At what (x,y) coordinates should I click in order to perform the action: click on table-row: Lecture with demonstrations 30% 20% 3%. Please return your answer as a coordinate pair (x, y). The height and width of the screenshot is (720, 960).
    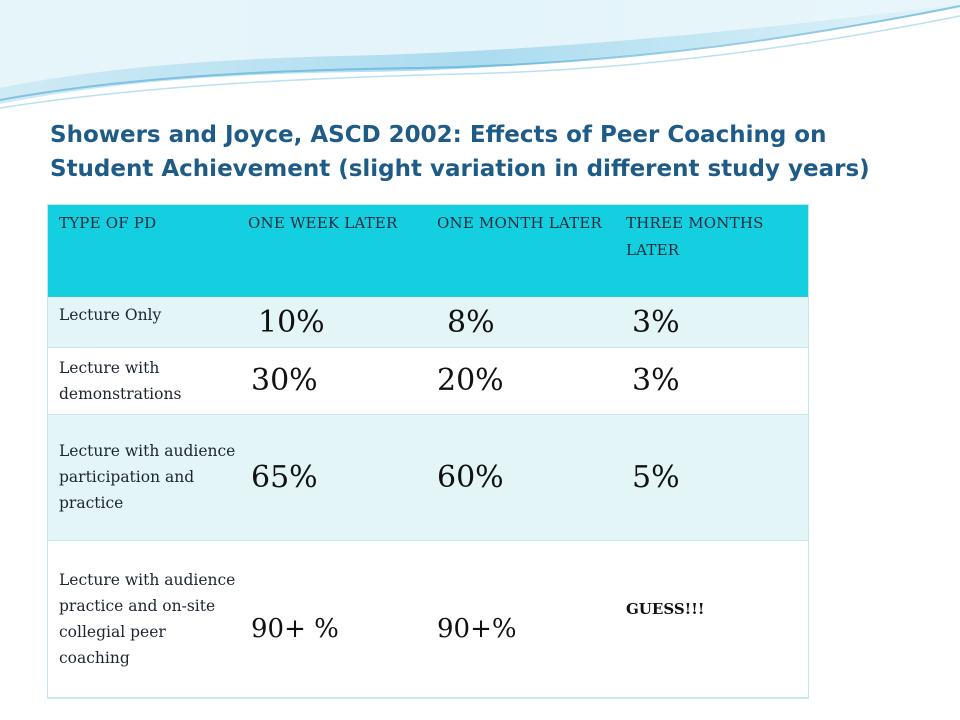
    Looking at the image, I should click on (428, 381).